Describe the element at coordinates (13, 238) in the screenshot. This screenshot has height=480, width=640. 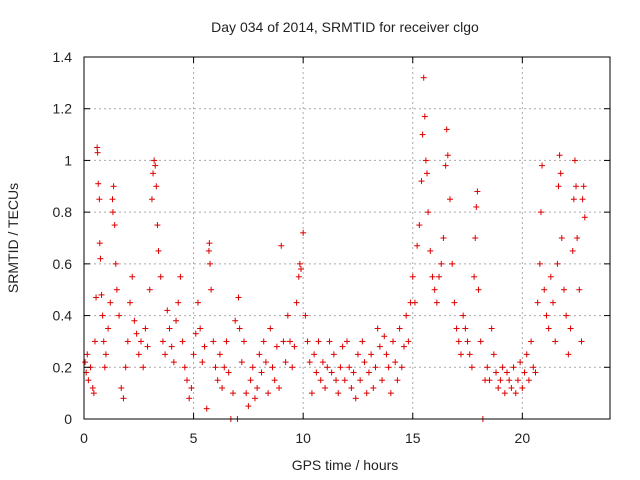
I see `y-axis-label: SRMTID / TECUs` at that location.